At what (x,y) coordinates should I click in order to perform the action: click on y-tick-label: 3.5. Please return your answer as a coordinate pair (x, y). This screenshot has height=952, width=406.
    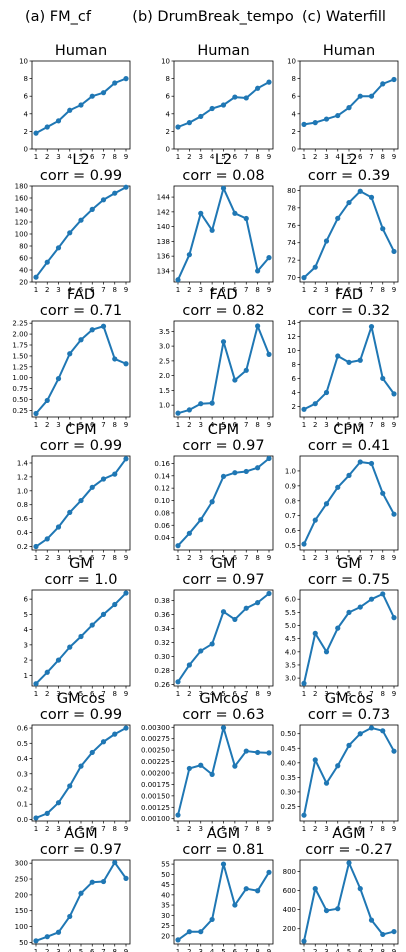
    Looking at the image, I should click on (164, 332).